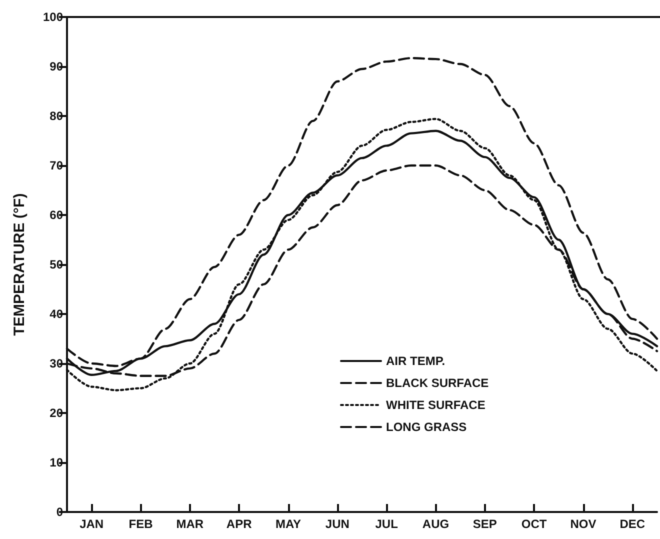 Image resolution: width=660 pixels, height=539 pixels. Describe the element at coordinates (190, 524) in the screenshot. I see `x-tick-label: MAR` at that location.